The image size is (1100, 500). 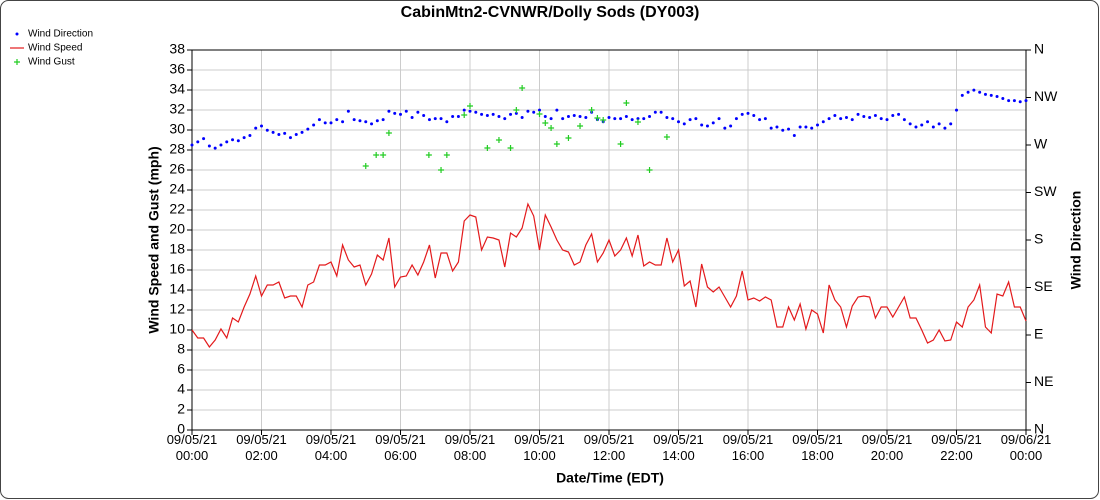 I want to click on y2-tick-label: NW, so click(x=1046, y=96).